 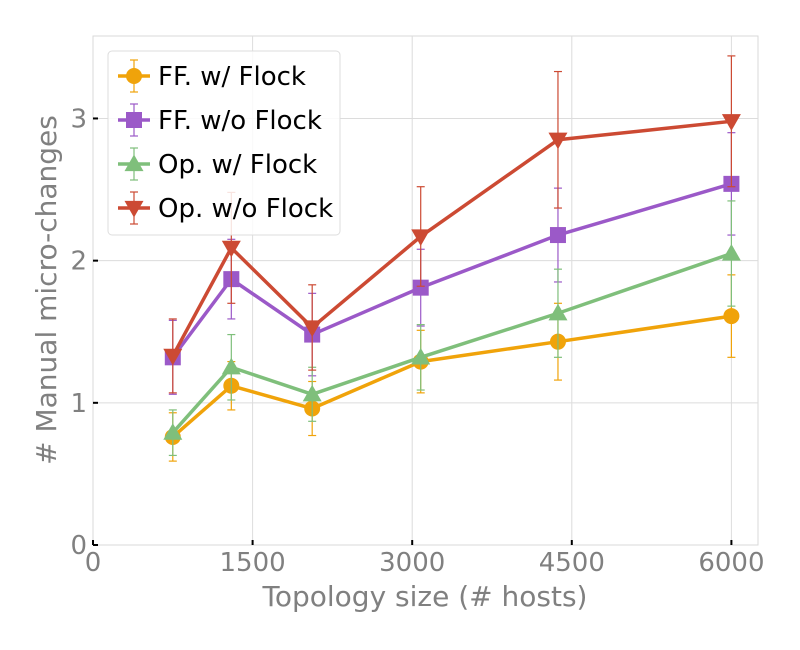 I want to click on x-tick-label: 1500, so click(x=253, y=563).